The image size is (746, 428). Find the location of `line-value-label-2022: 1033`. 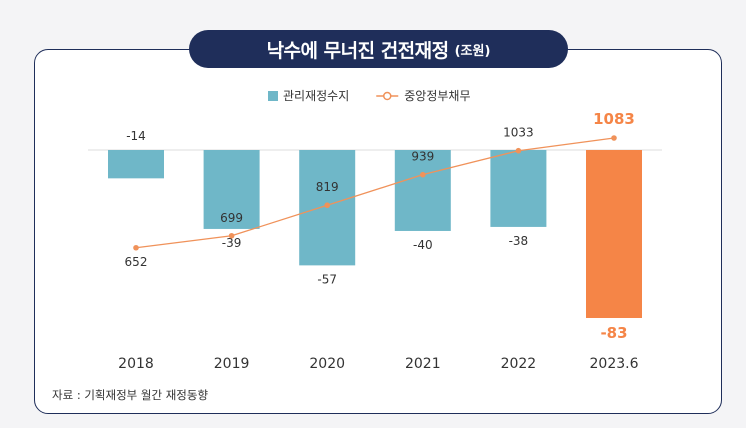

line-value-label-2022: 1033 is located at coordinates (518, 133).